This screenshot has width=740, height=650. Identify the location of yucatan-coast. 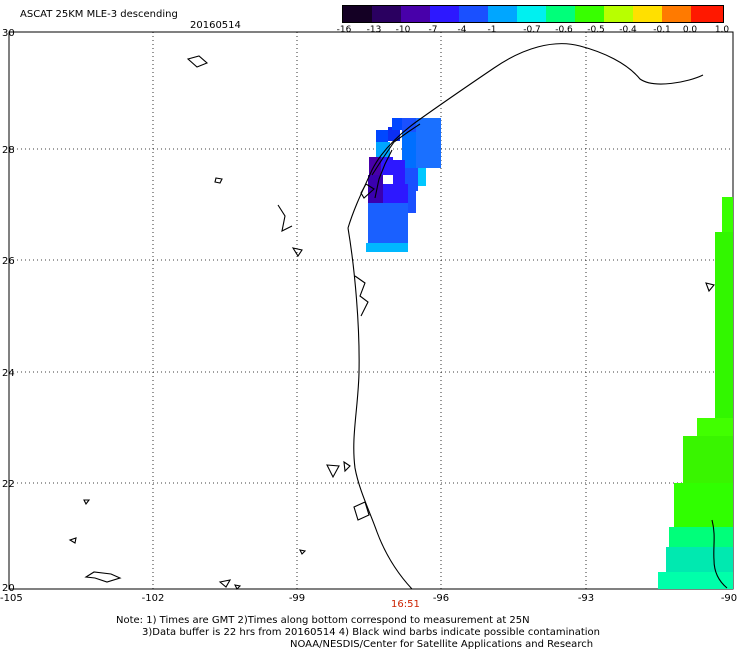
(719, 554).